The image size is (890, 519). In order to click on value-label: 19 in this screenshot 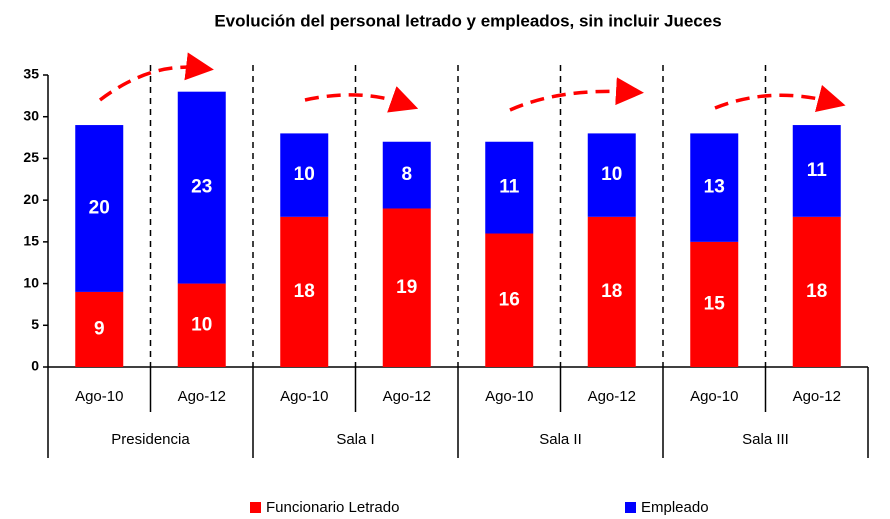, I will do `click(406, 287)`.